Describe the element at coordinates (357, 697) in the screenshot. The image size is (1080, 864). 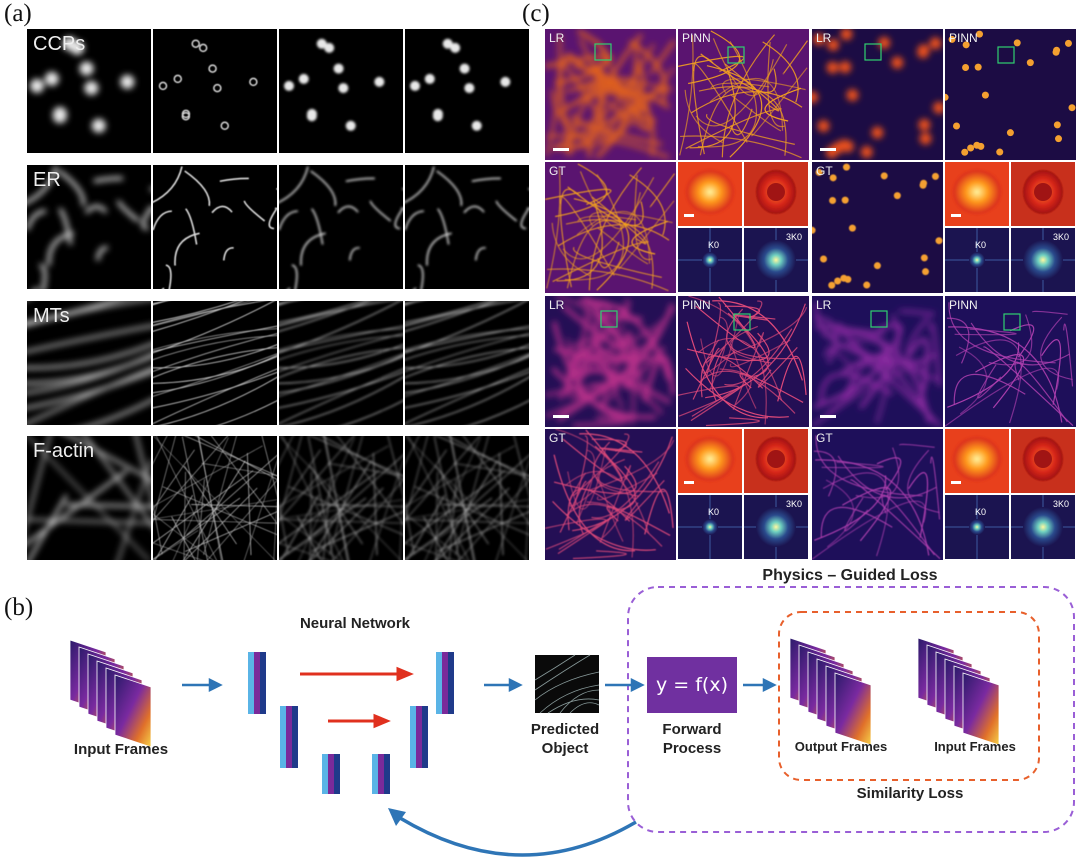
I see `skip-arrows` at that location.